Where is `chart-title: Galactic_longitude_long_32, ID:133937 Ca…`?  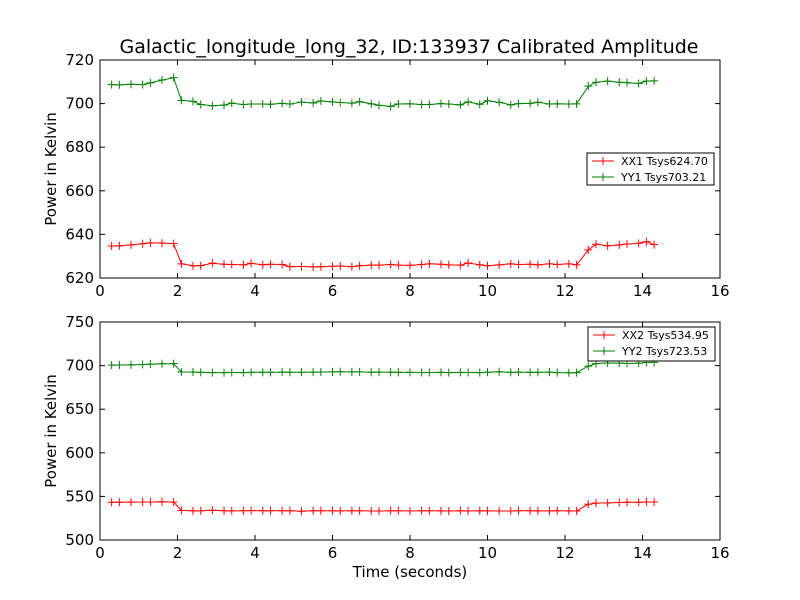 chart-title: Galactic_longitude_long_32, ID:133937 Ca… is located at coordinates (409, 47).